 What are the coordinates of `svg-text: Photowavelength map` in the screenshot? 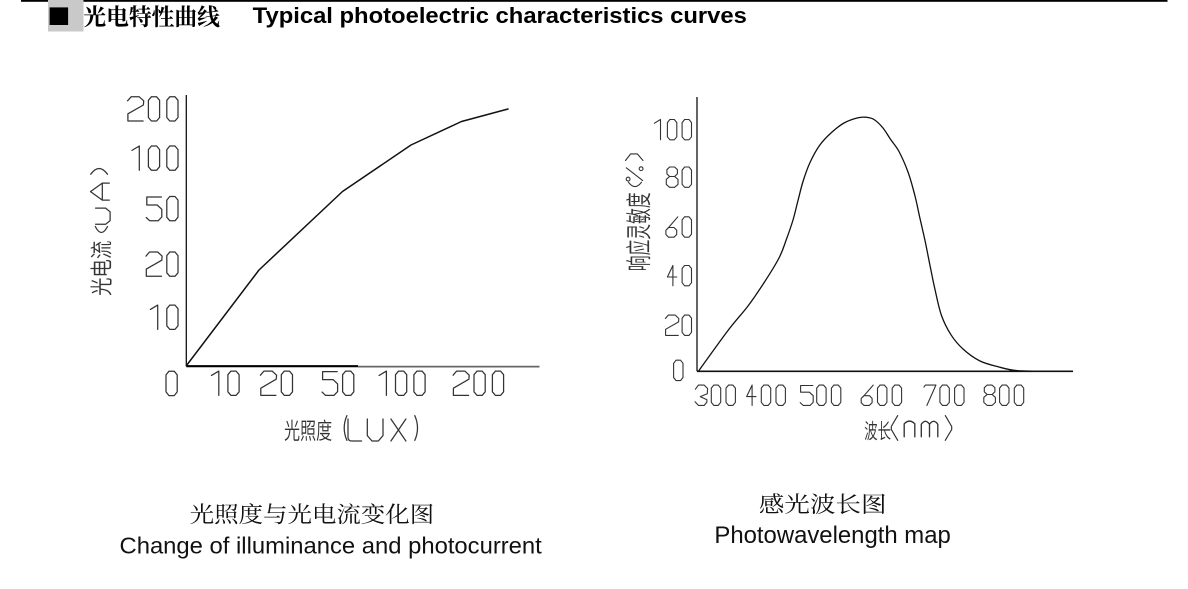 It's located at (832, 535).